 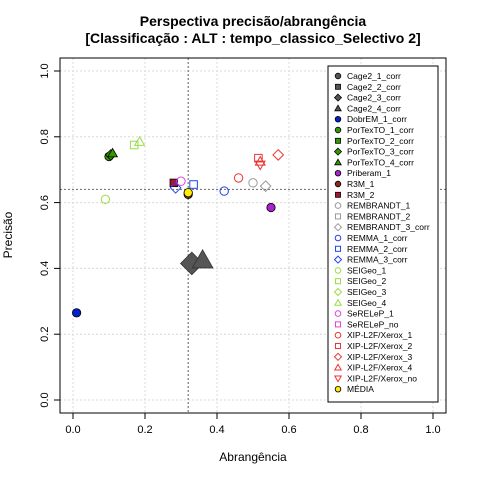 I want to click on legend-label-22: SeRELeP_1, so click(x=370, y=314).